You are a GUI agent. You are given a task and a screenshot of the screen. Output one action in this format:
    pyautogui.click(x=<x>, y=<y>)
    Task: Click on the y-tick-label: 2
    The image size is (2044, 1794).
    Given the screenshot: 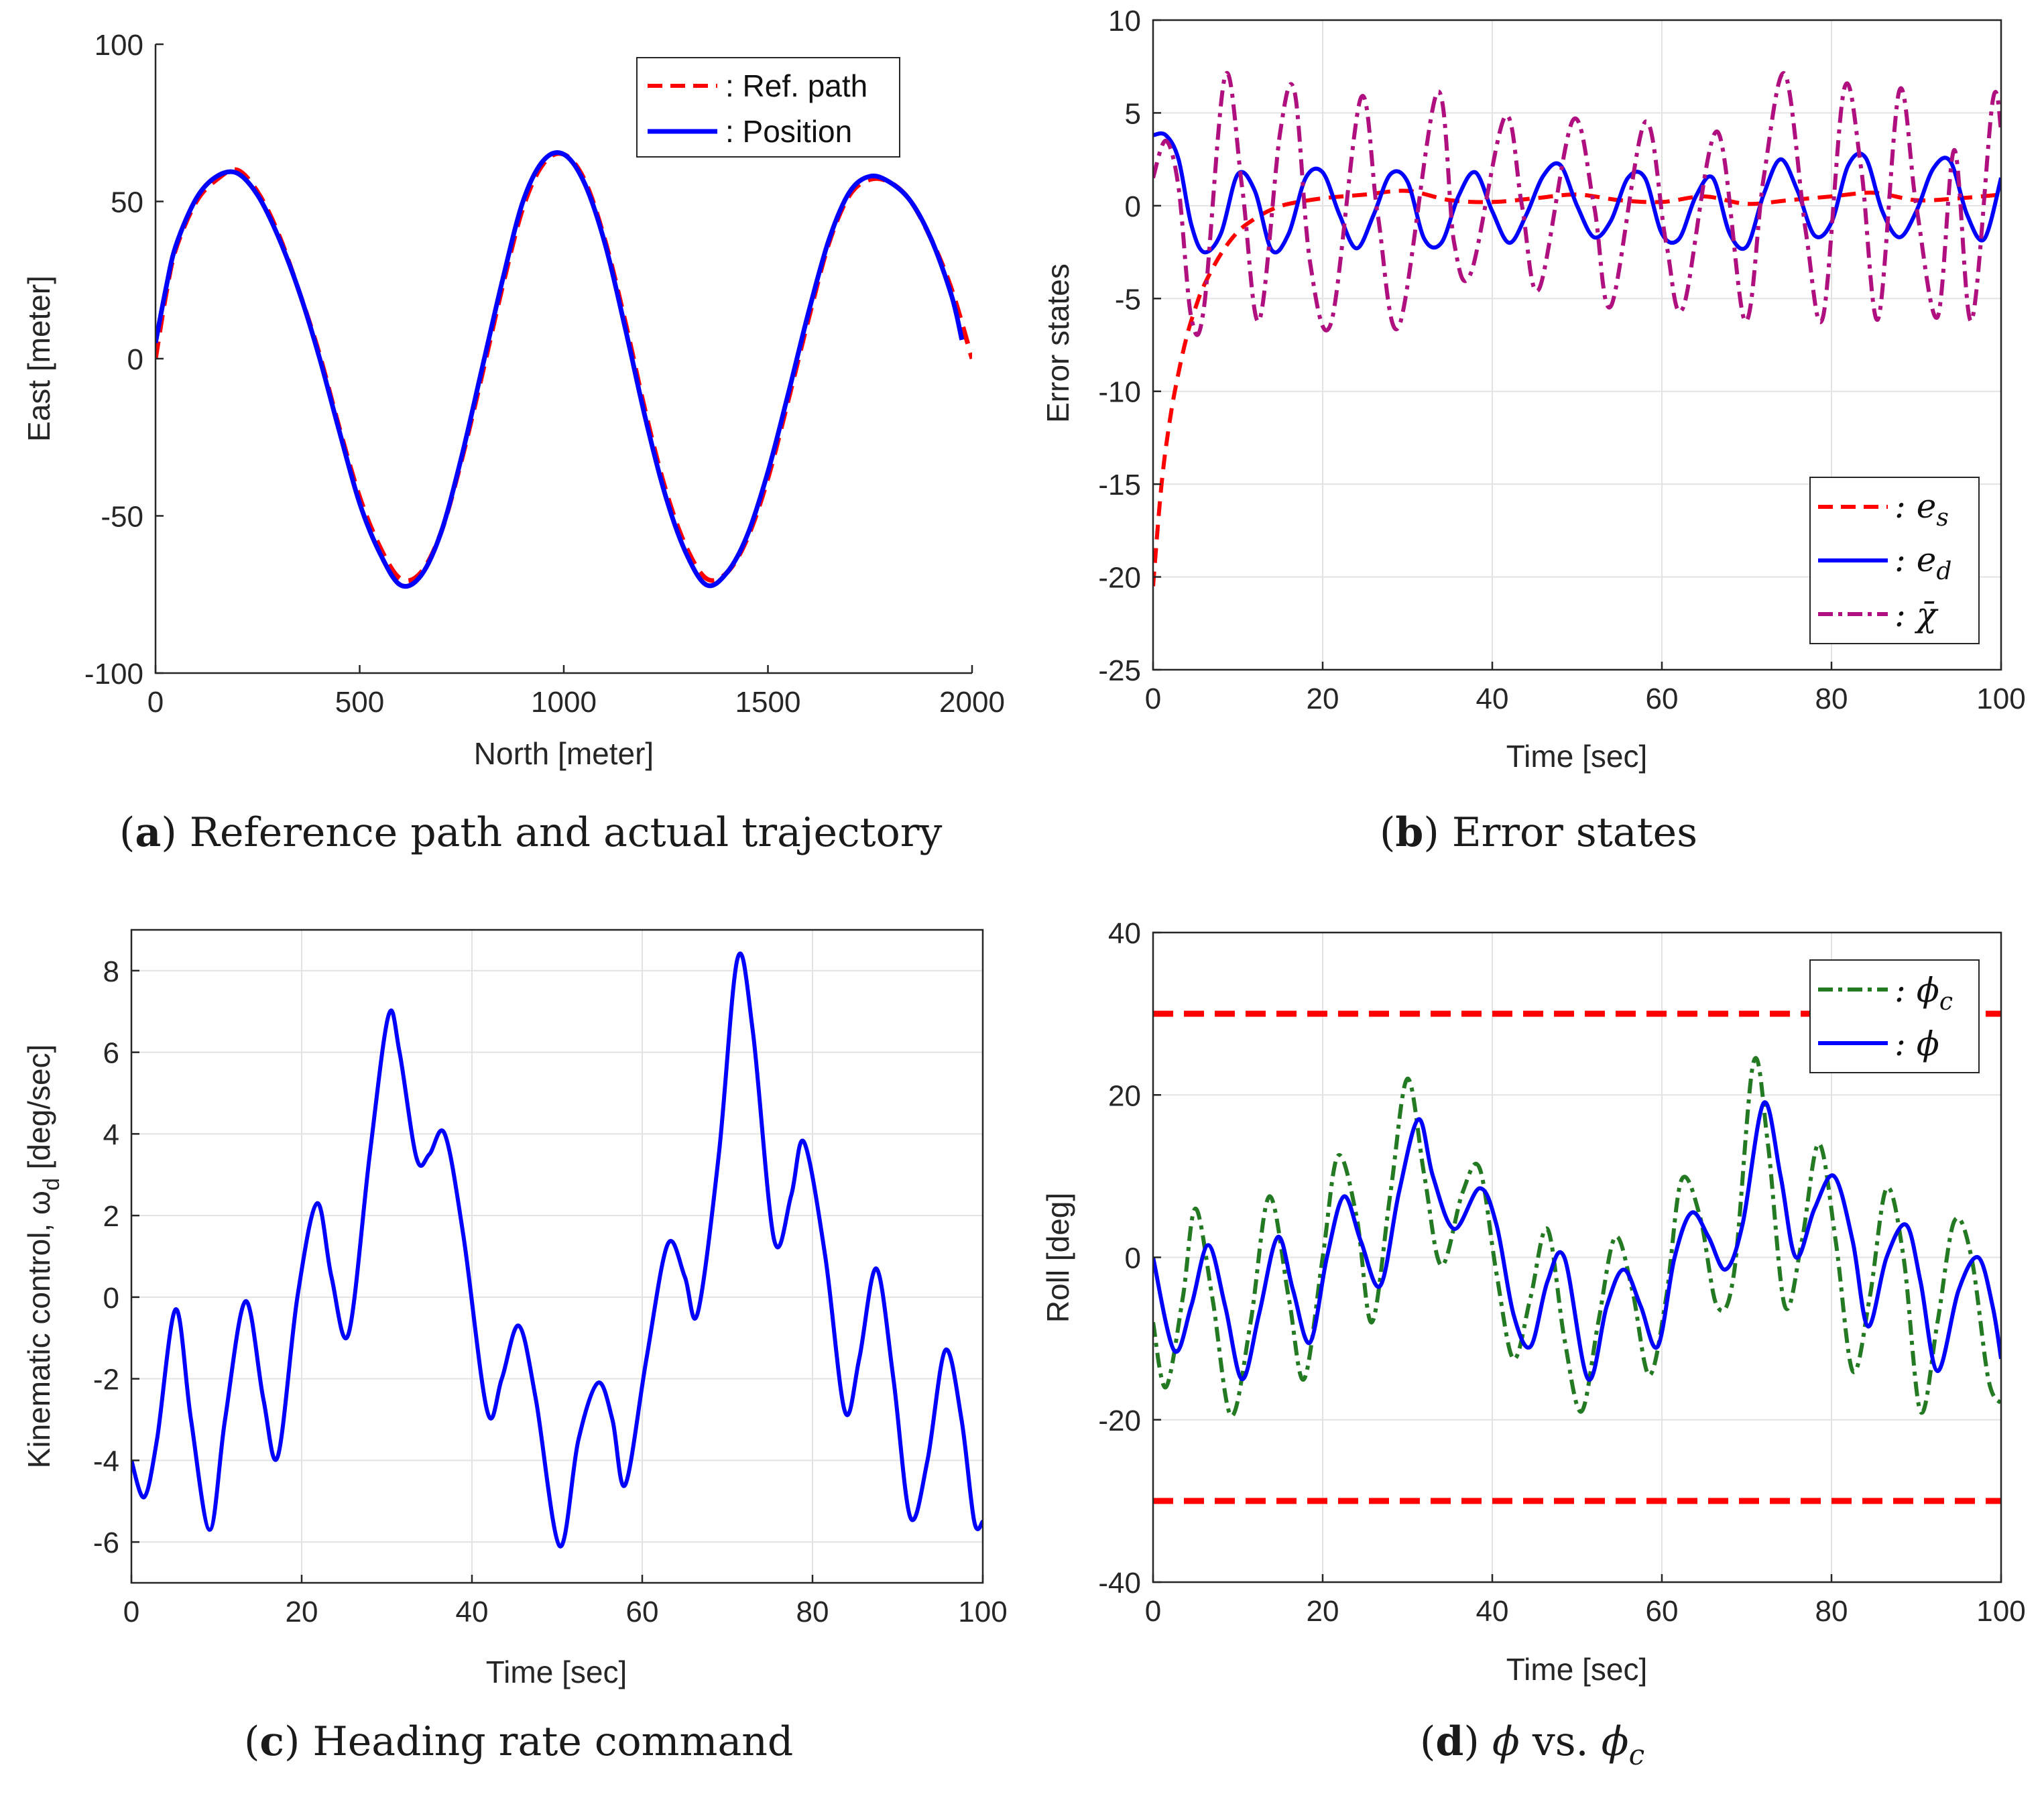 What is the action you would take?
    pyautogui.click(x=111, y=1216)
    